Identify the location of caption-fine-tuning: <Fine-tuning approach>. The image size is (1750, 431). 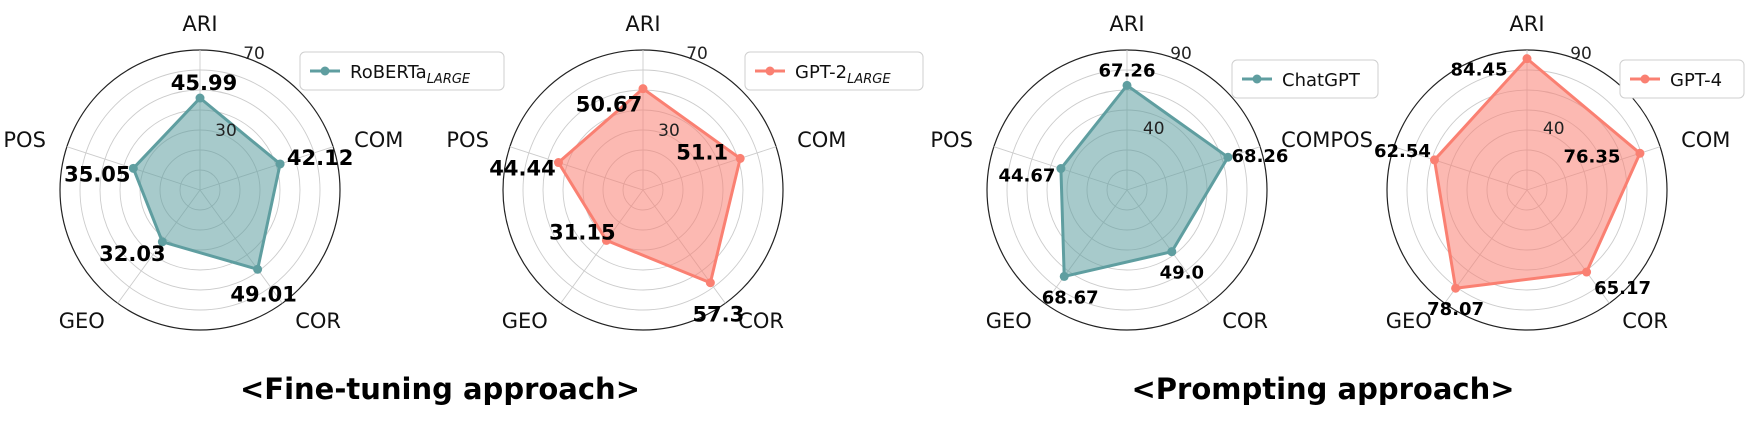
(440, 389).